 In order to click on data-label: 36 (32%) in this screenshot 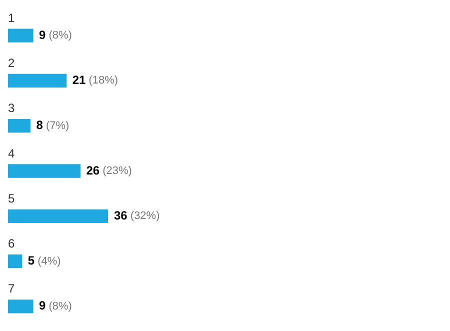, I will do `click(137, 215)`.